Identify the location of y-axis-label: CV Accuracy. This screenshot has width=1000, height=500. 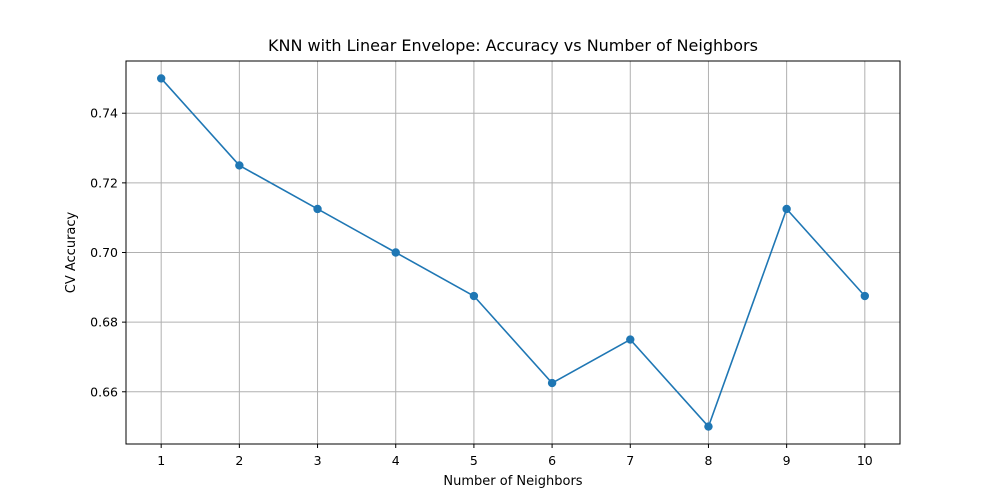
(71, 252).